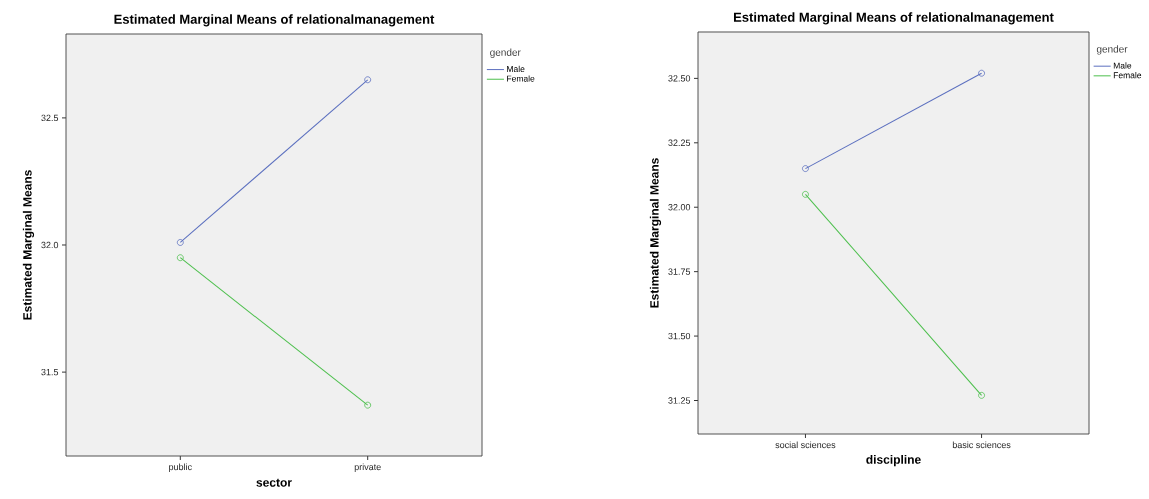 Image resolution: width=1149 pixels, height=499 pixels. I want to click on x-tick-label: private, so click(367, 467).